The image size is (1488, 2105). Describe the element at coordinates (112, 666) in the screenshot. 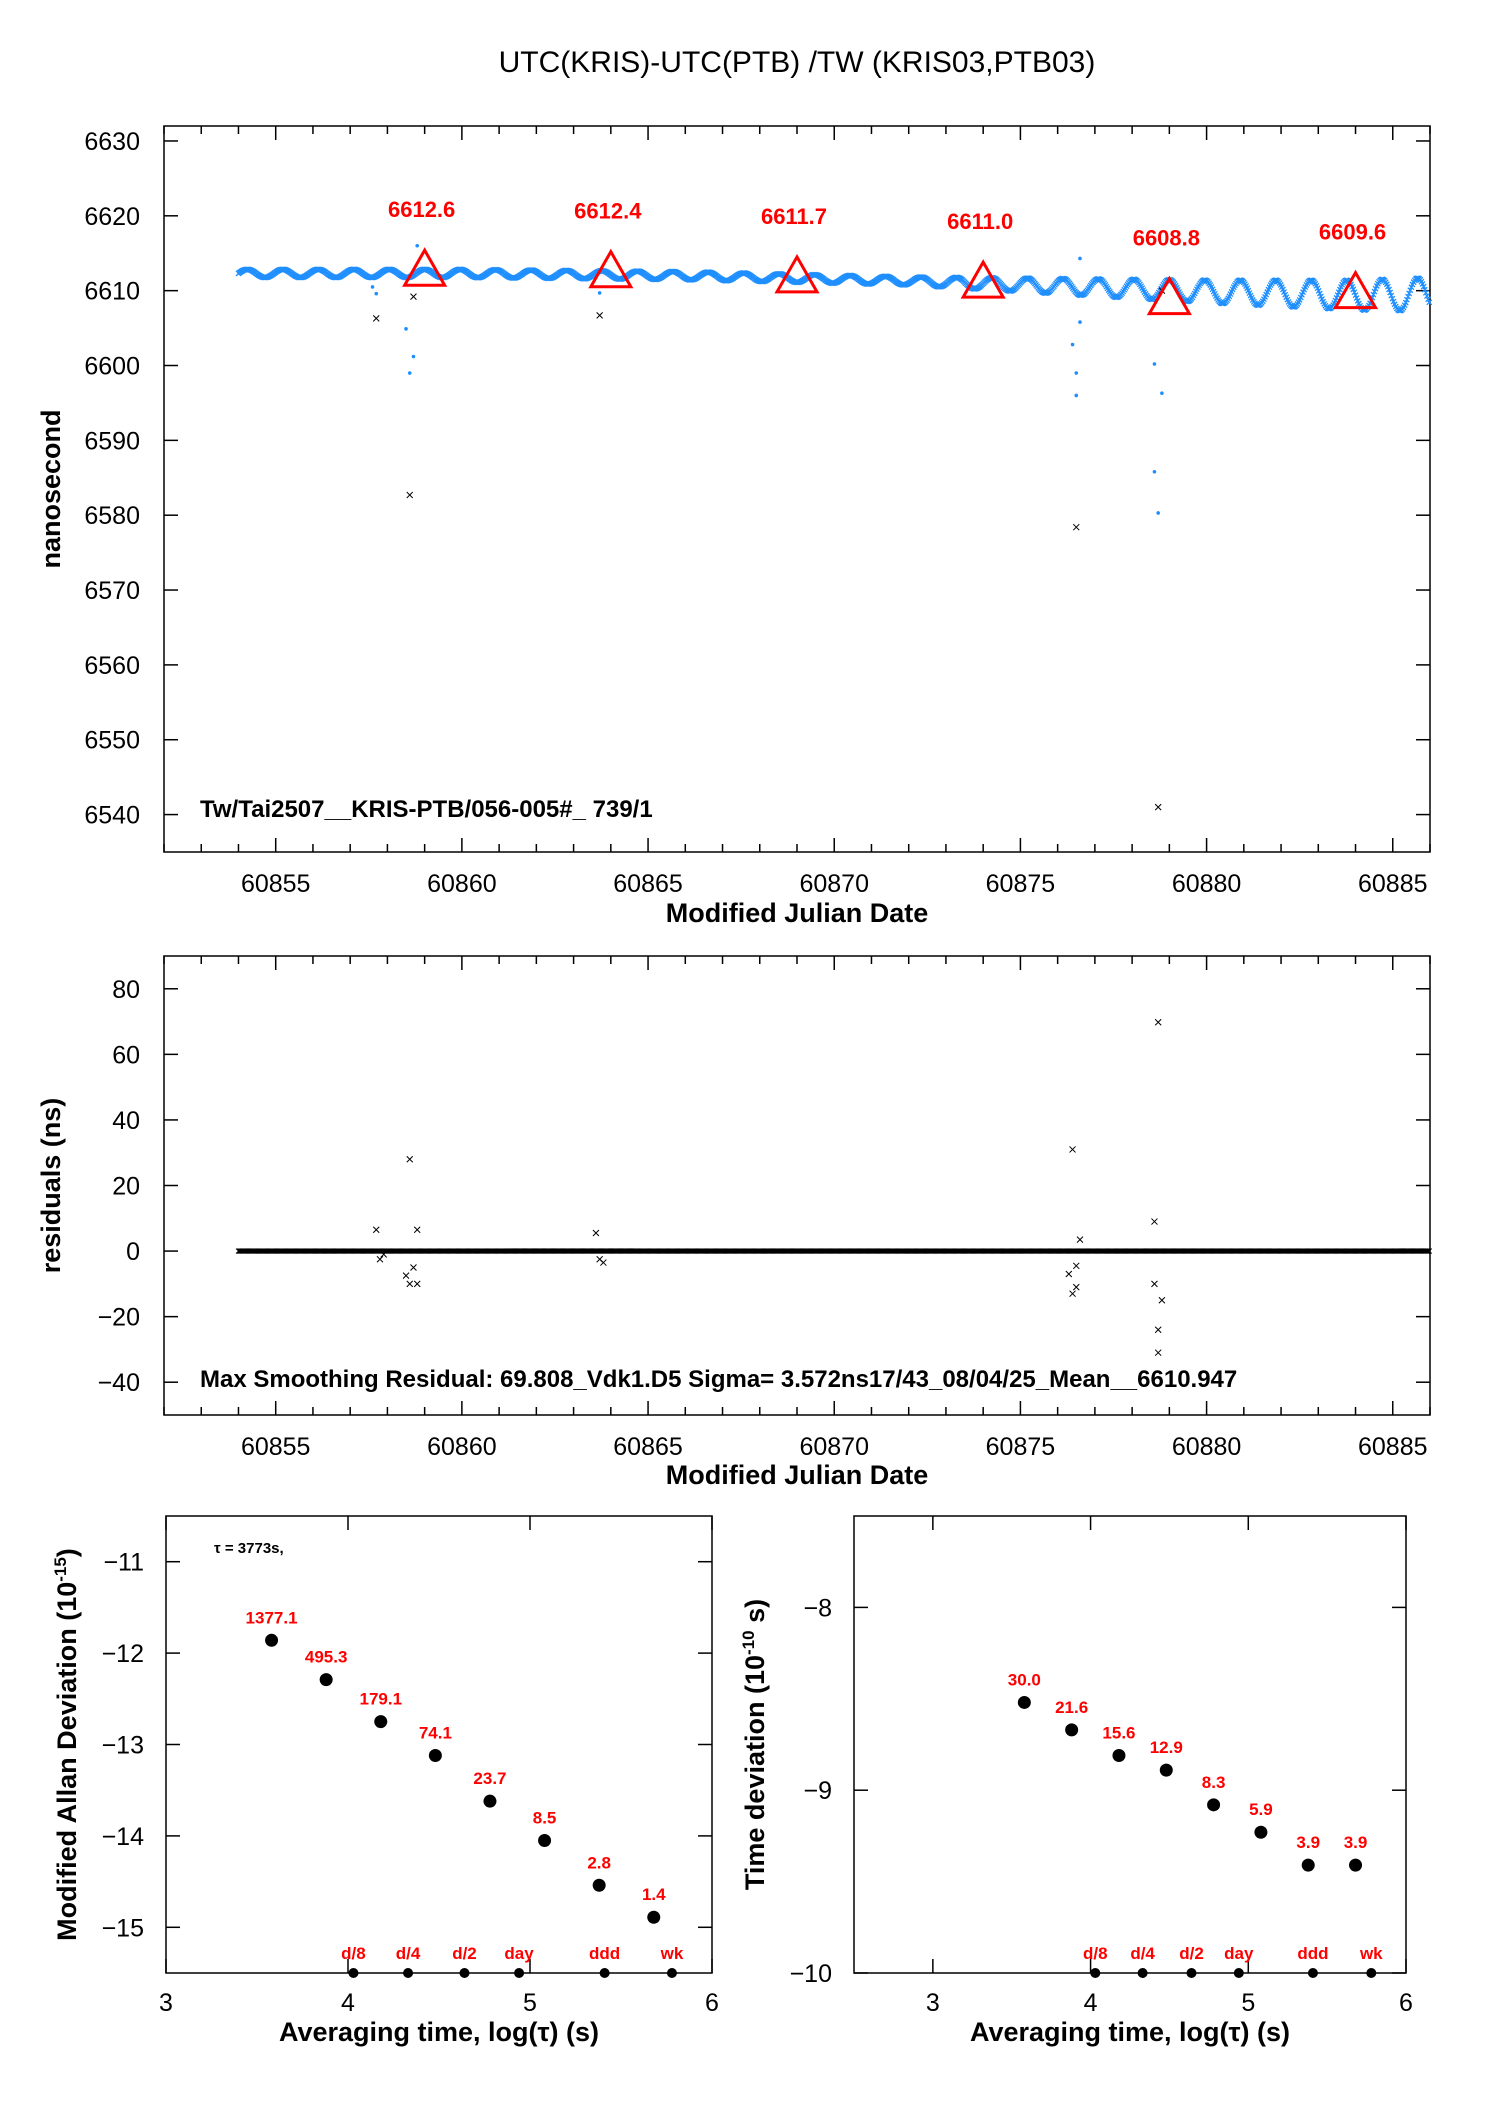

I see `y-tick-label: 6560` at that location.